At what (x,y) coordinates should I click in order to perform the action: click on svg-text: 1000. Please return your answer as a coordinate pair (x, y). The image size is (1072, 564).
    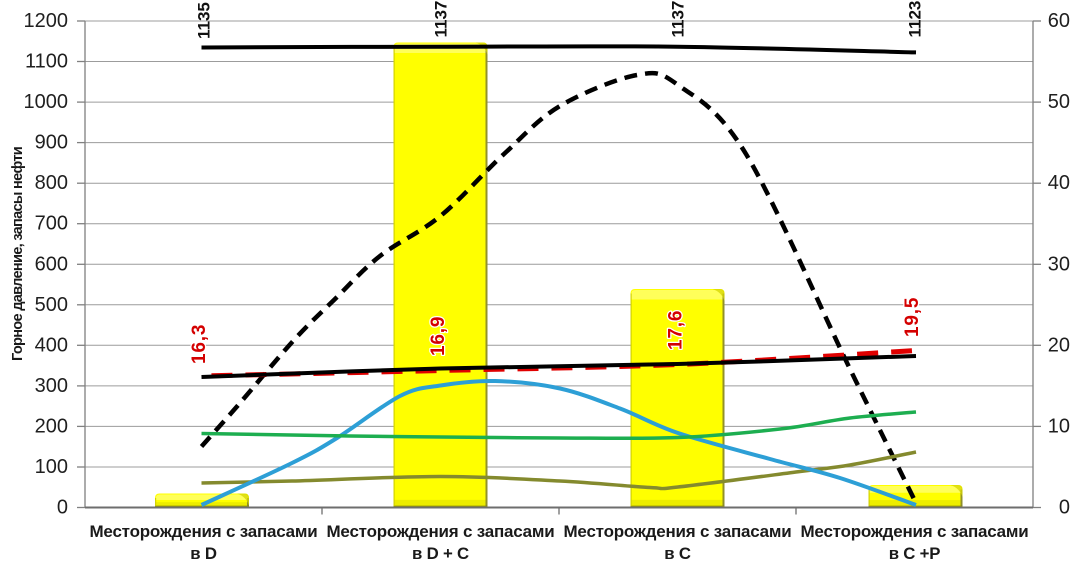
    Looking at the image, I should click on (46, 102).